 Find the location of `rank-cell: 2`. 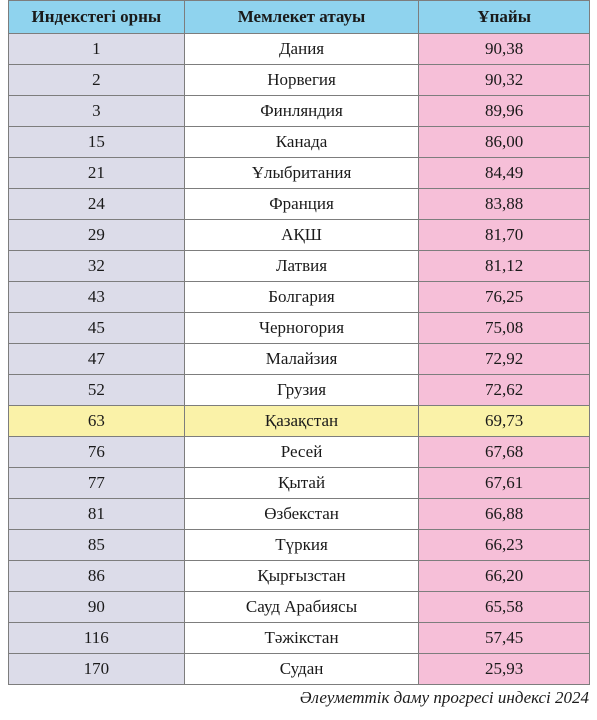

rank-cell: 2 is located at coordinates (96, 80).